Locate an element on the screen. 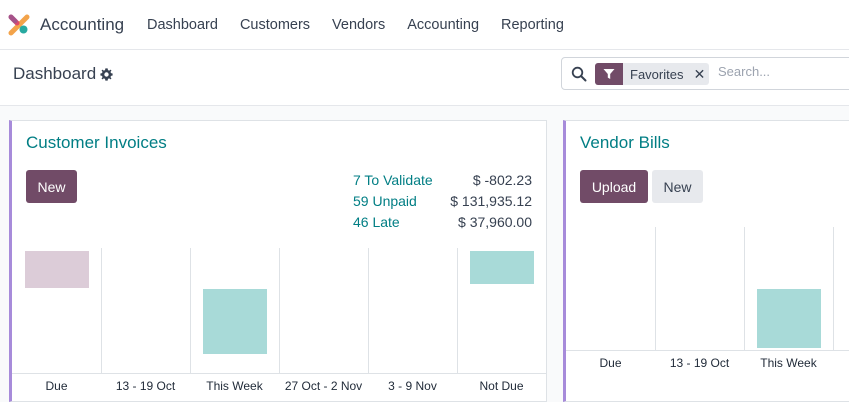  new-invoice-button: New is located at coordinates (51, 186).